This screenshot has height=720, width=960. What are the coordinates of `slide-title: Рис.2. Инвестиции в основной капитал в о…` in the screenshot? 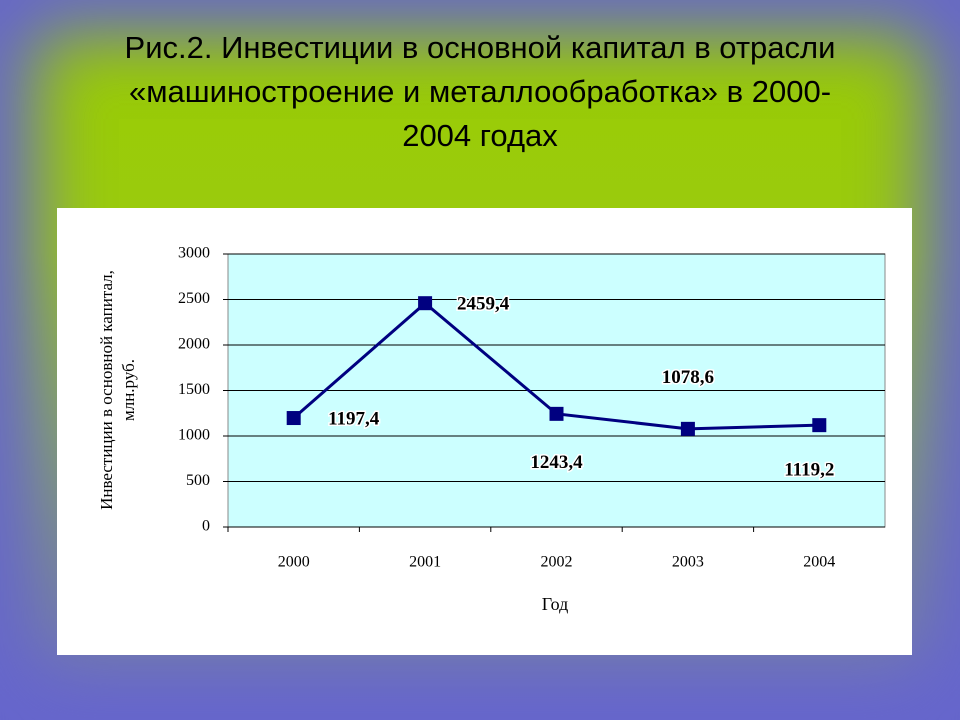 It's located at (480, 91).